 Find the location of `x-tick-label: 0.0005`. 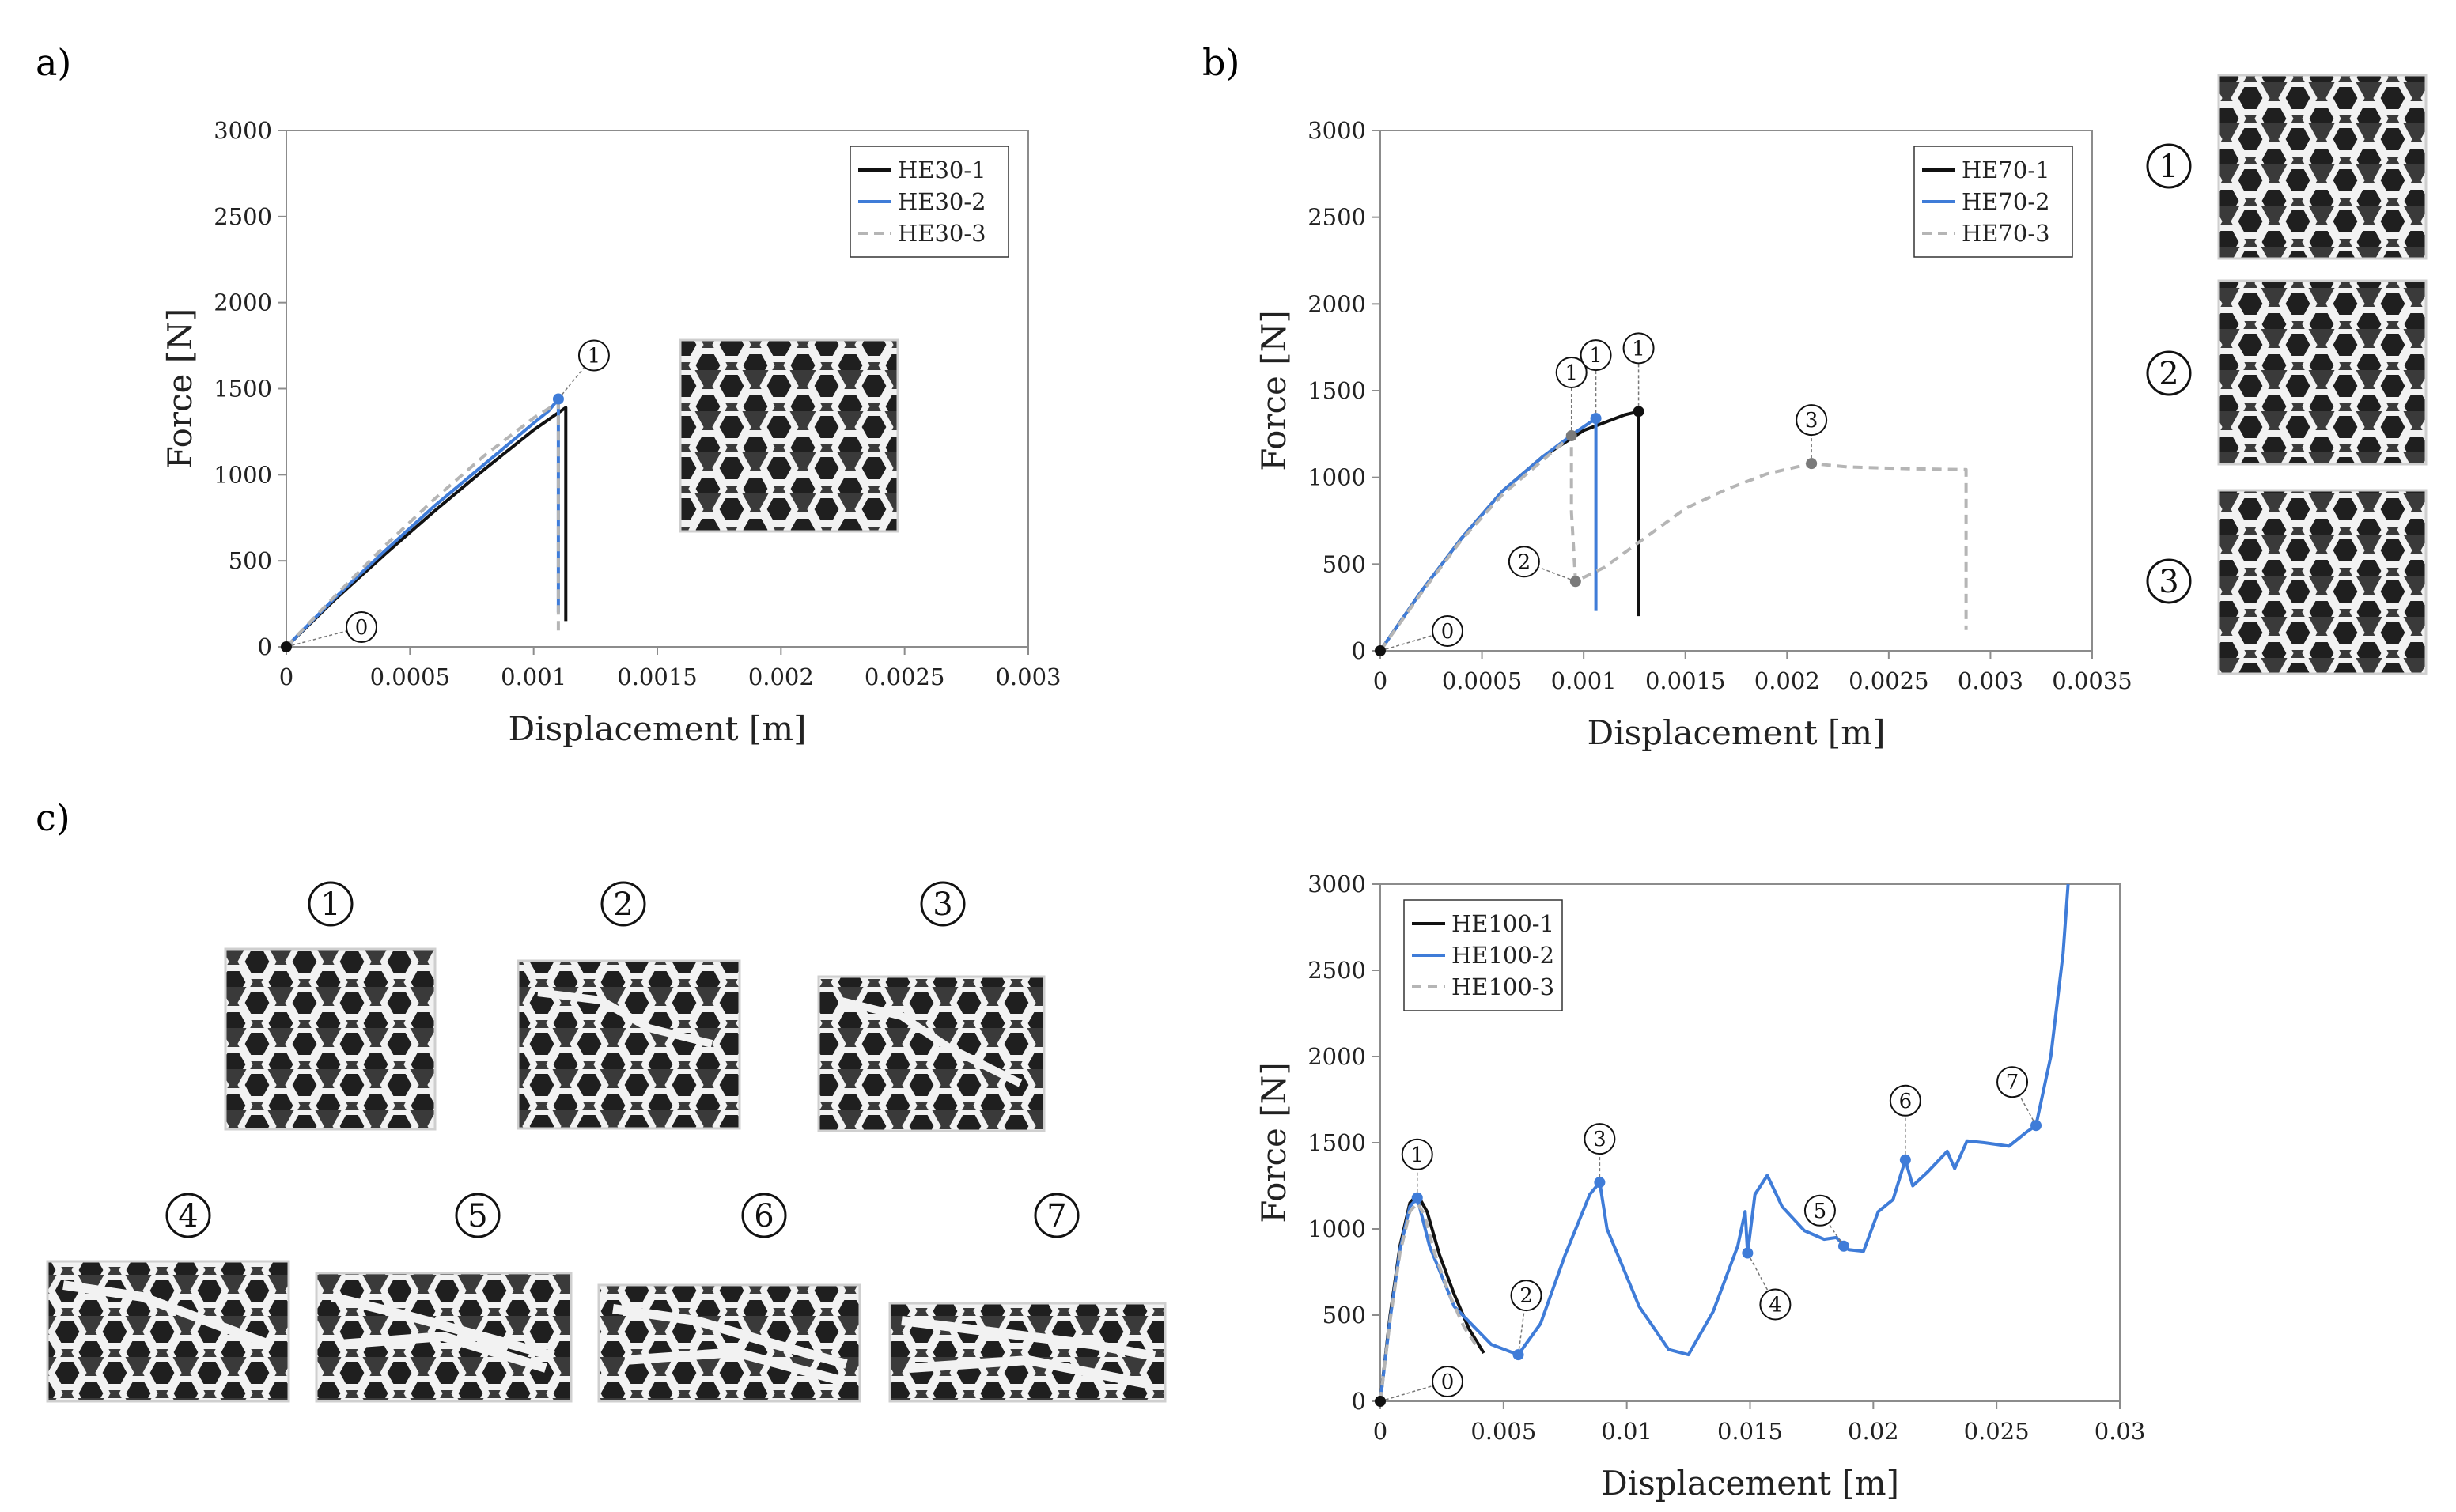

x-tick-label: 0.0005 is located at coordinates (410, 677).